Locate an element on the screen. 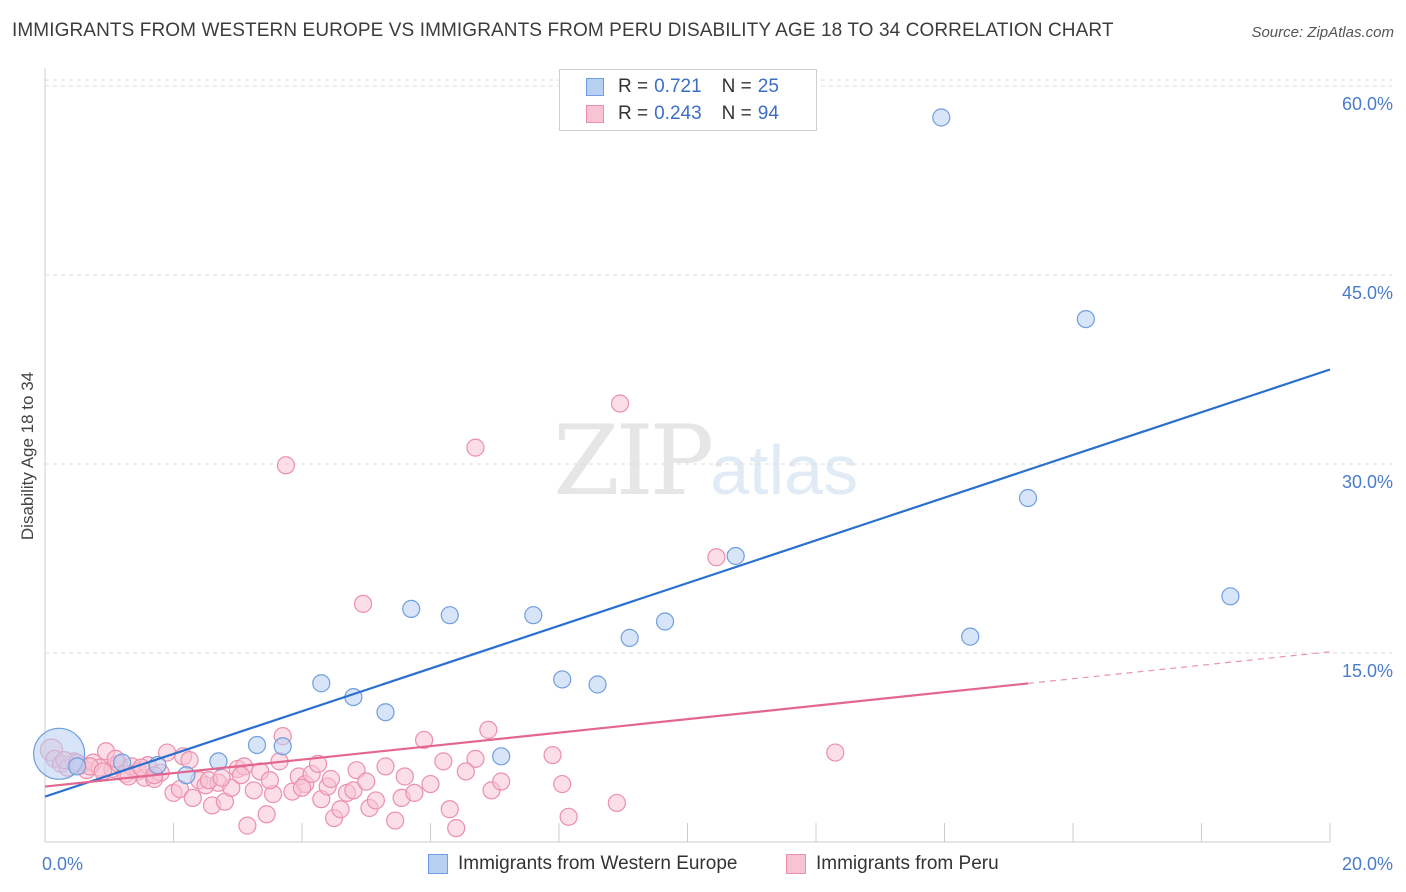  stats-legend: R = 0.721 N = 25 R = 0.243 N = 94 is located at coordinates (688, 100).